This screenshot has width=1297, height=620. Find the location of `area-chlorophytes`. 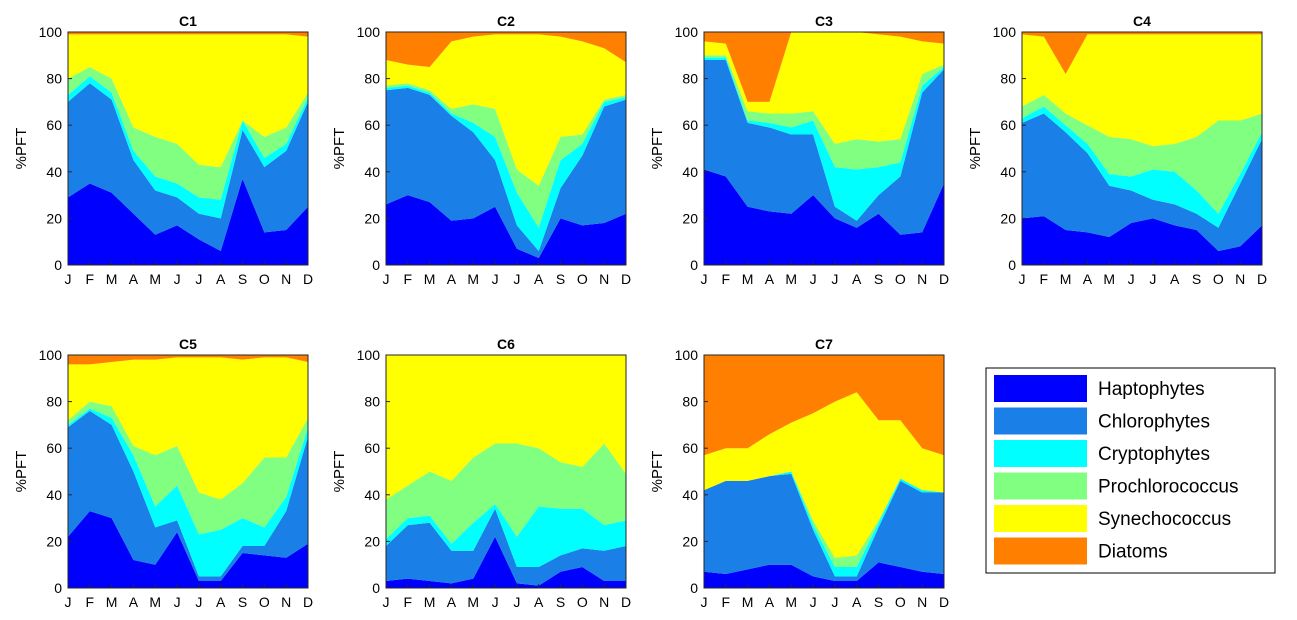

area-chlorophytes is located at coordinates (506, 173).